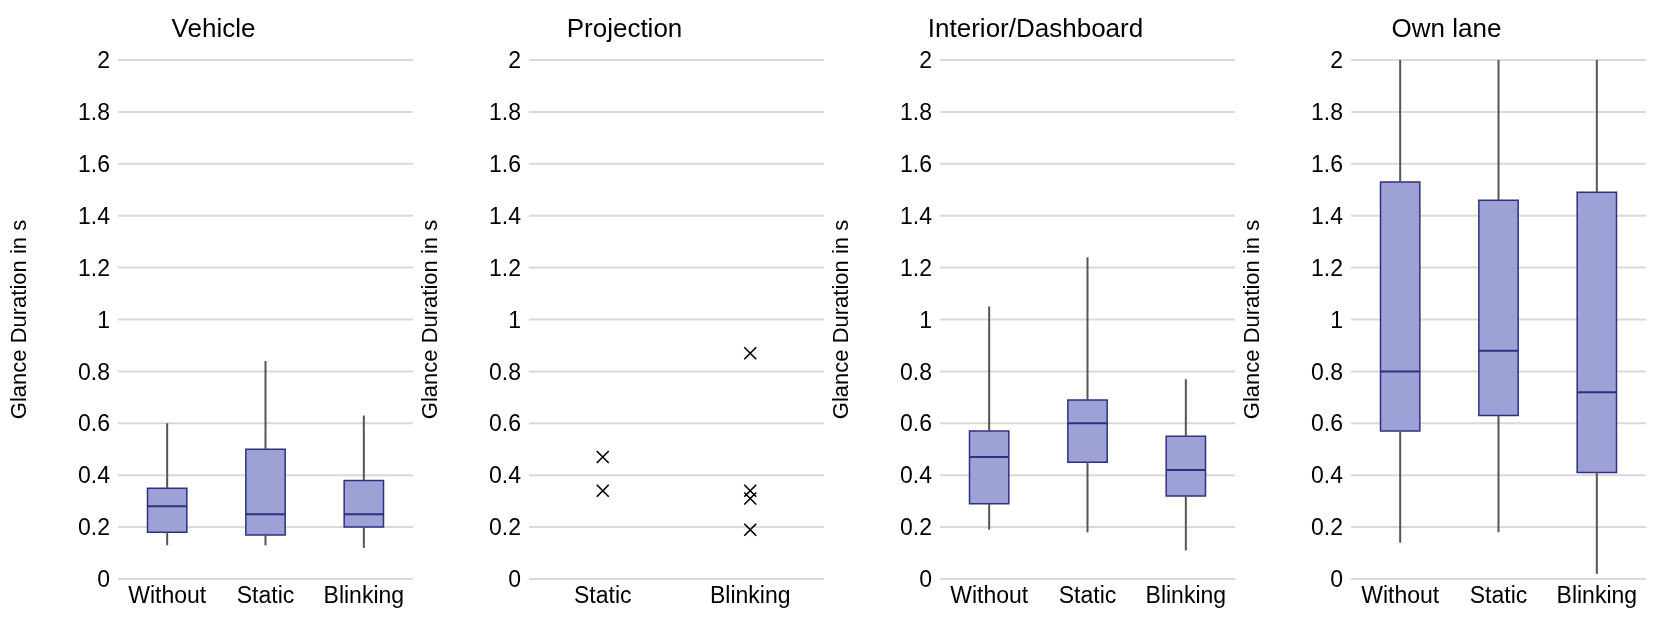  I want to click on chart-title: Interior/Dashboard, so click(1035, 28).